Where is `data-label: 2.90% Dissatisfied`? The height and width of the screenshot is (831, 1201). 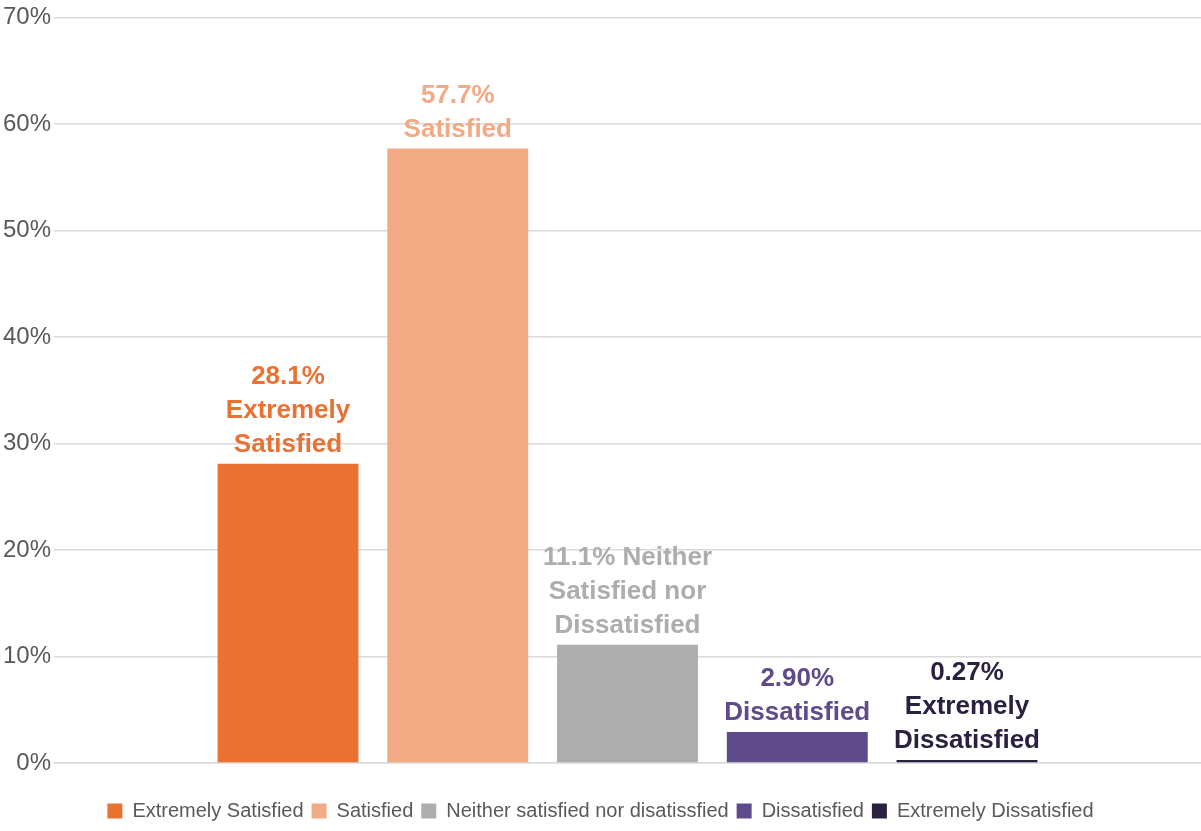 data-label: 2.90% Dissatisfied is located at coordinates (797, 694).